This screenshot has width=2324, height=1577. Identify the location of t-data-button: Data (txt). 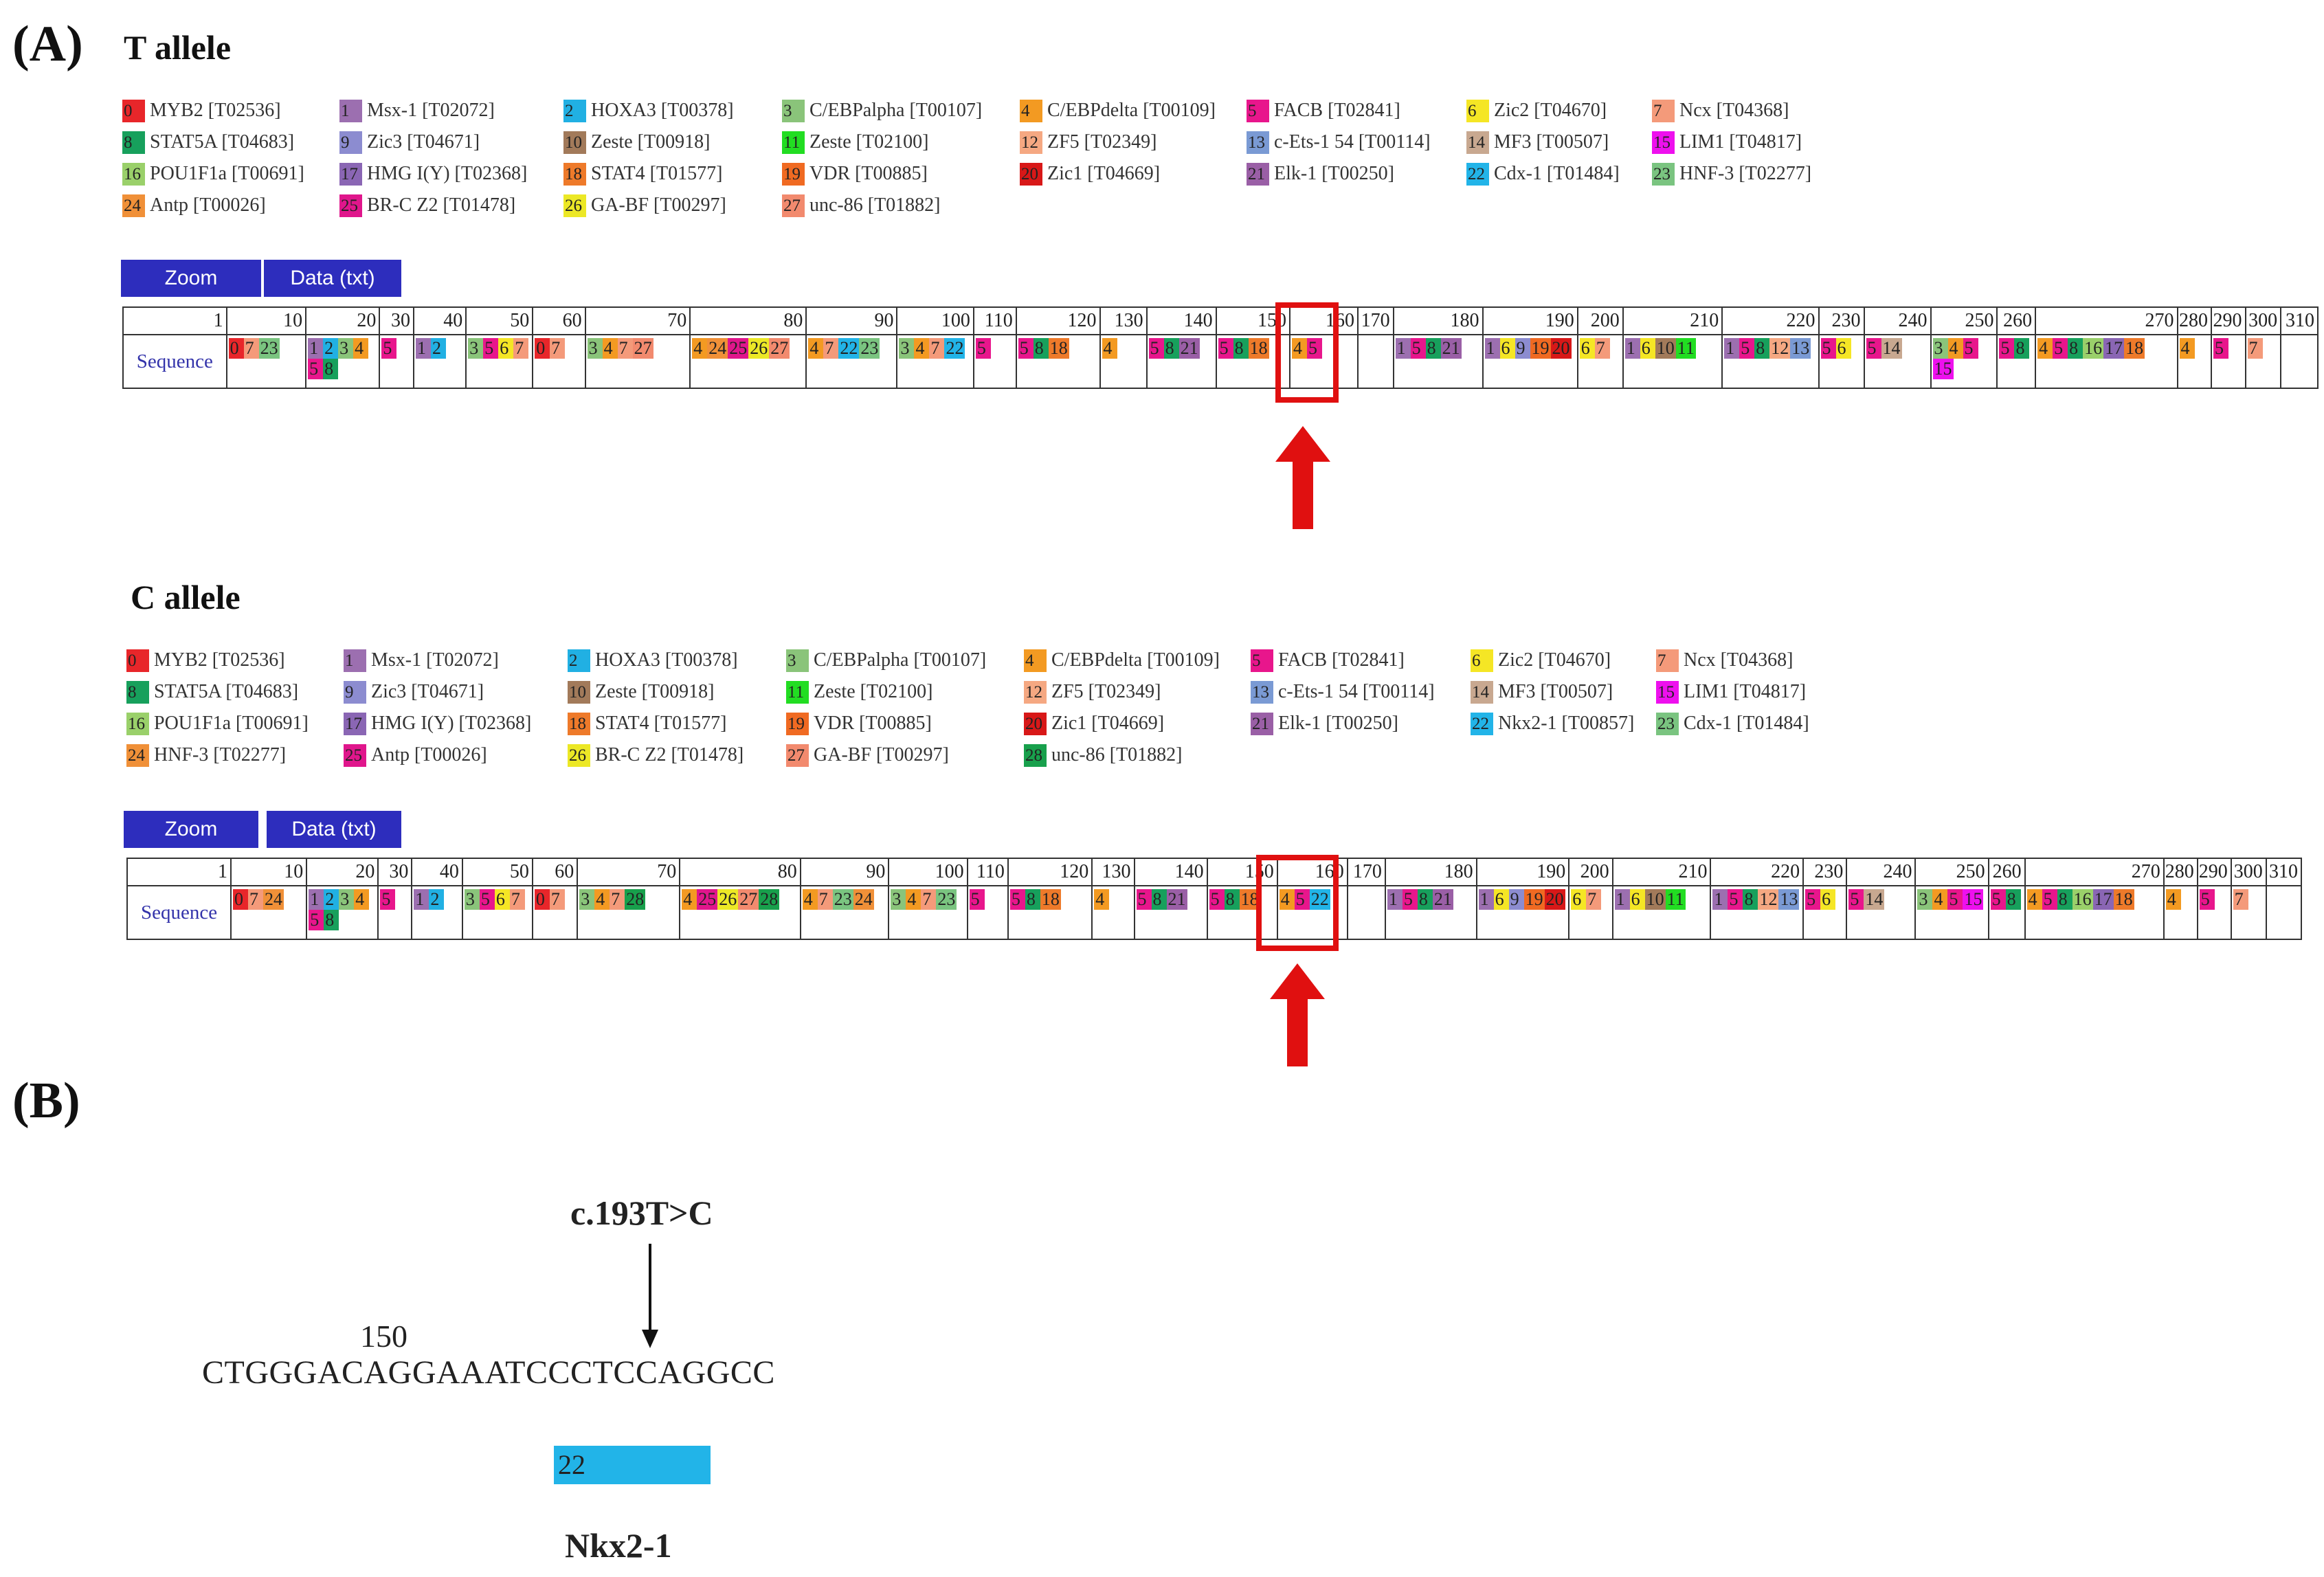
(332, 278).